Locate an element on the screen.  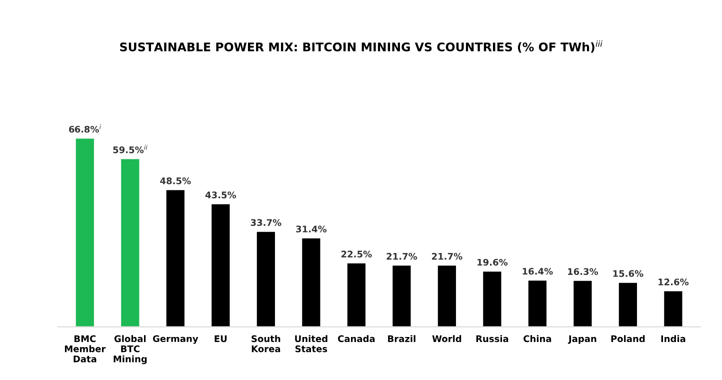
x-tick-label: India is located at coordinates (673, 338).